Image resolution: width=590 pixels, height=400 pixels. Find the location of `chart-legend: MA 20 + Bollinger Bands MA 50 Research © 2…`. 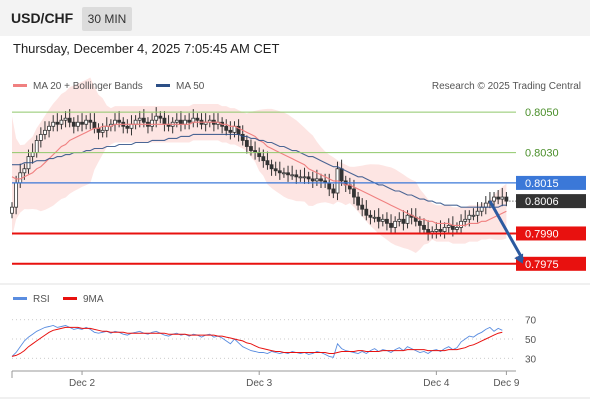

chart-legend: MA 20 + Bollinger Bands MA 50 Research © 2… is located at coordinates (297, 86).